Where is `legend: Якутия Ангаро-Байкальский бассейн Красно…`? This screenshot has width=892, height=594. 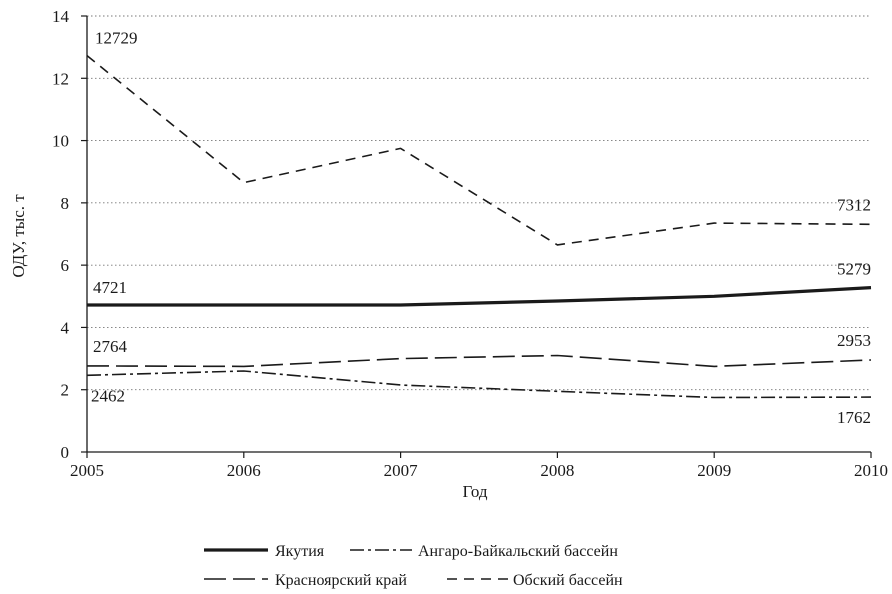
legend: Якутия Ангаро-Байкальский бассейн Красно… is located at coordinates (413, 566).